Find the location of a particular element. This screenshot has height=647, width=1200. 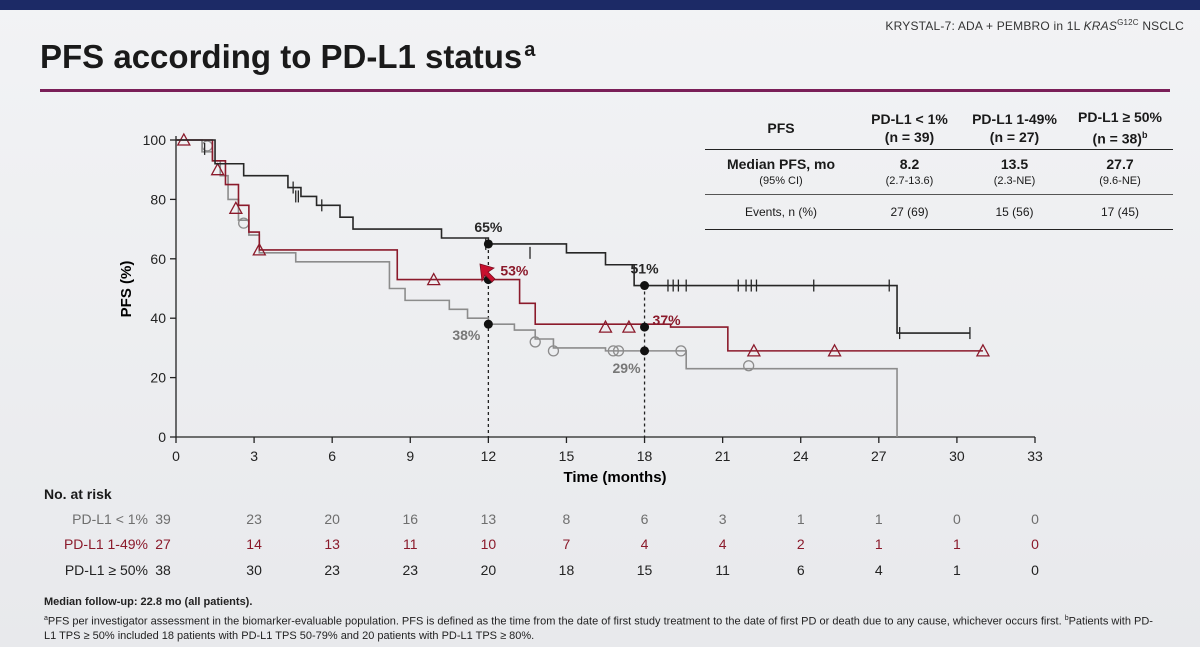

risk-cell: 39 is located at coordinates (163, 519).